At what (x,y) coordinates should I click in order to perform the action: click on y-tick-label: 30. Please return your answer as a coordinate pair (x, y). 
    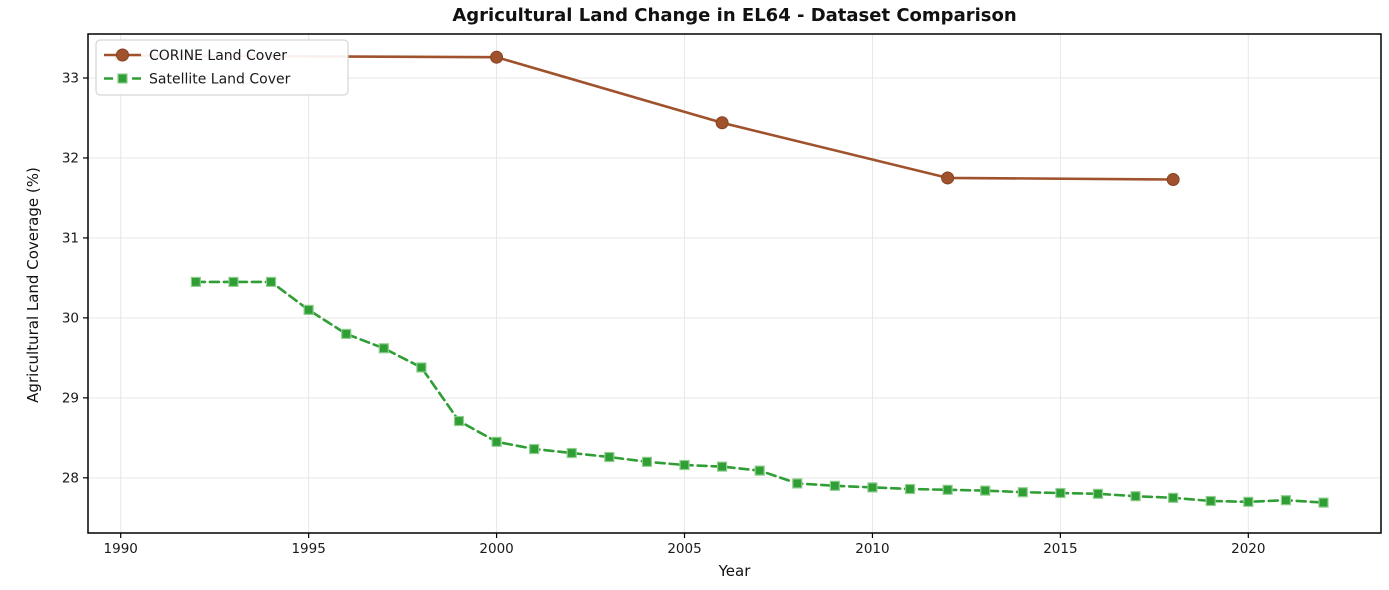
    Looking at the image, I should click on (70, 318).